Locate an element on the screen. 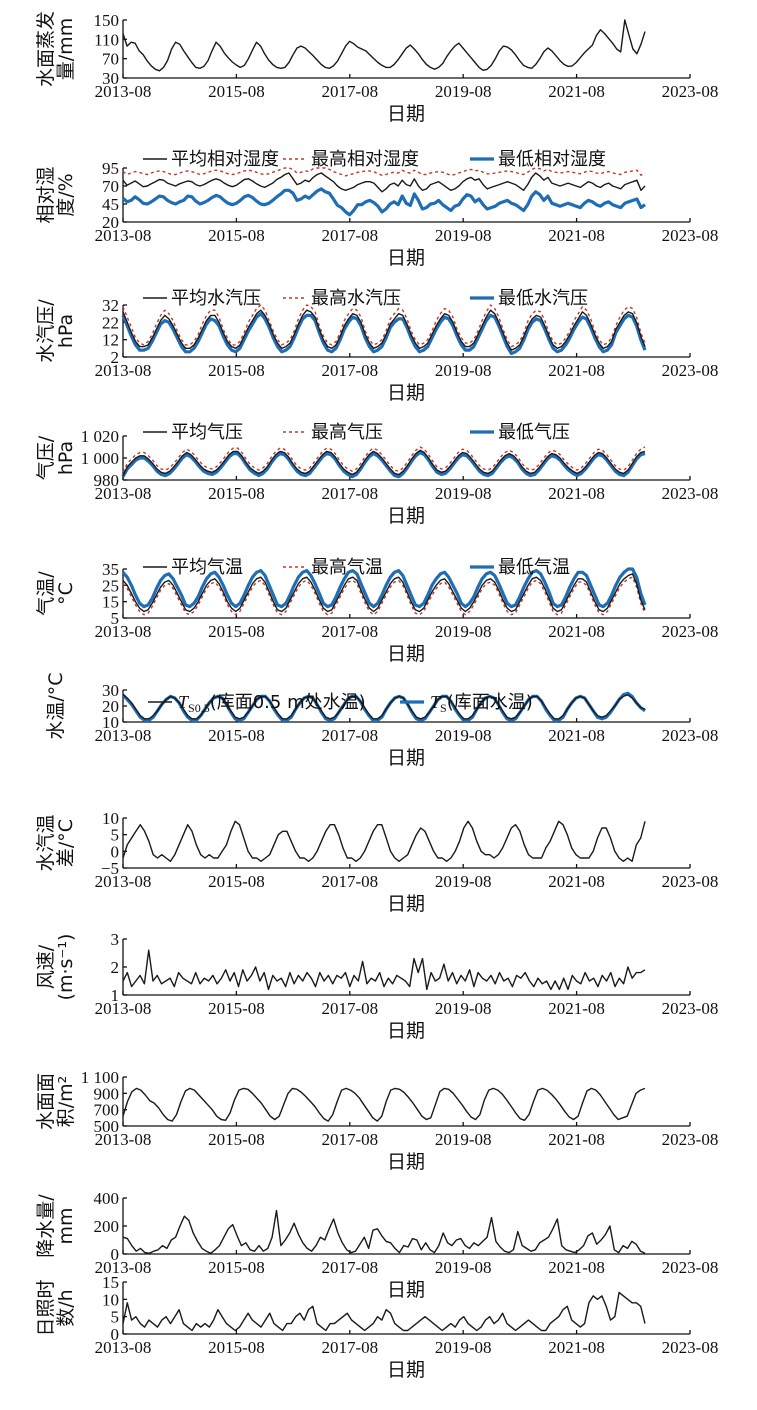 The width and height of the screenshot is (757, 1410). y-tick-label: 35 is located at coordinates (110, 569).